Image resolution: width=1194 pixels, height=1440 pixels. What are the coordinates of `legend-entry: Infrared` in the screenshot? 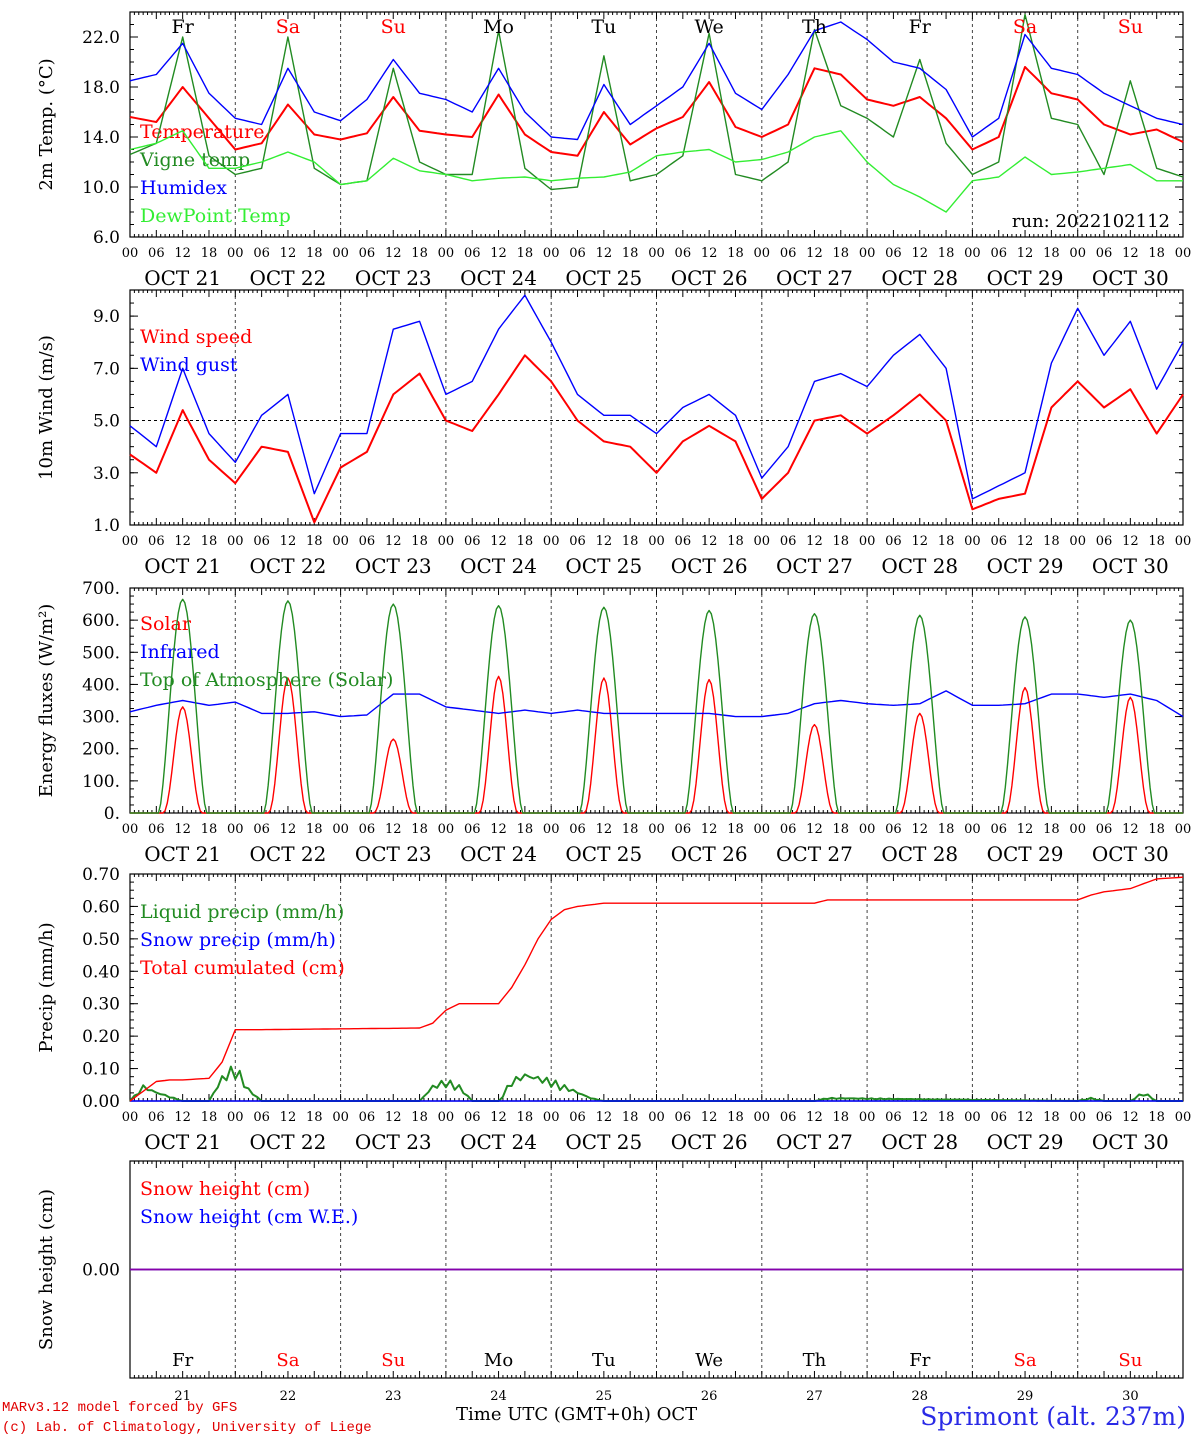 It's located at (180, 652).